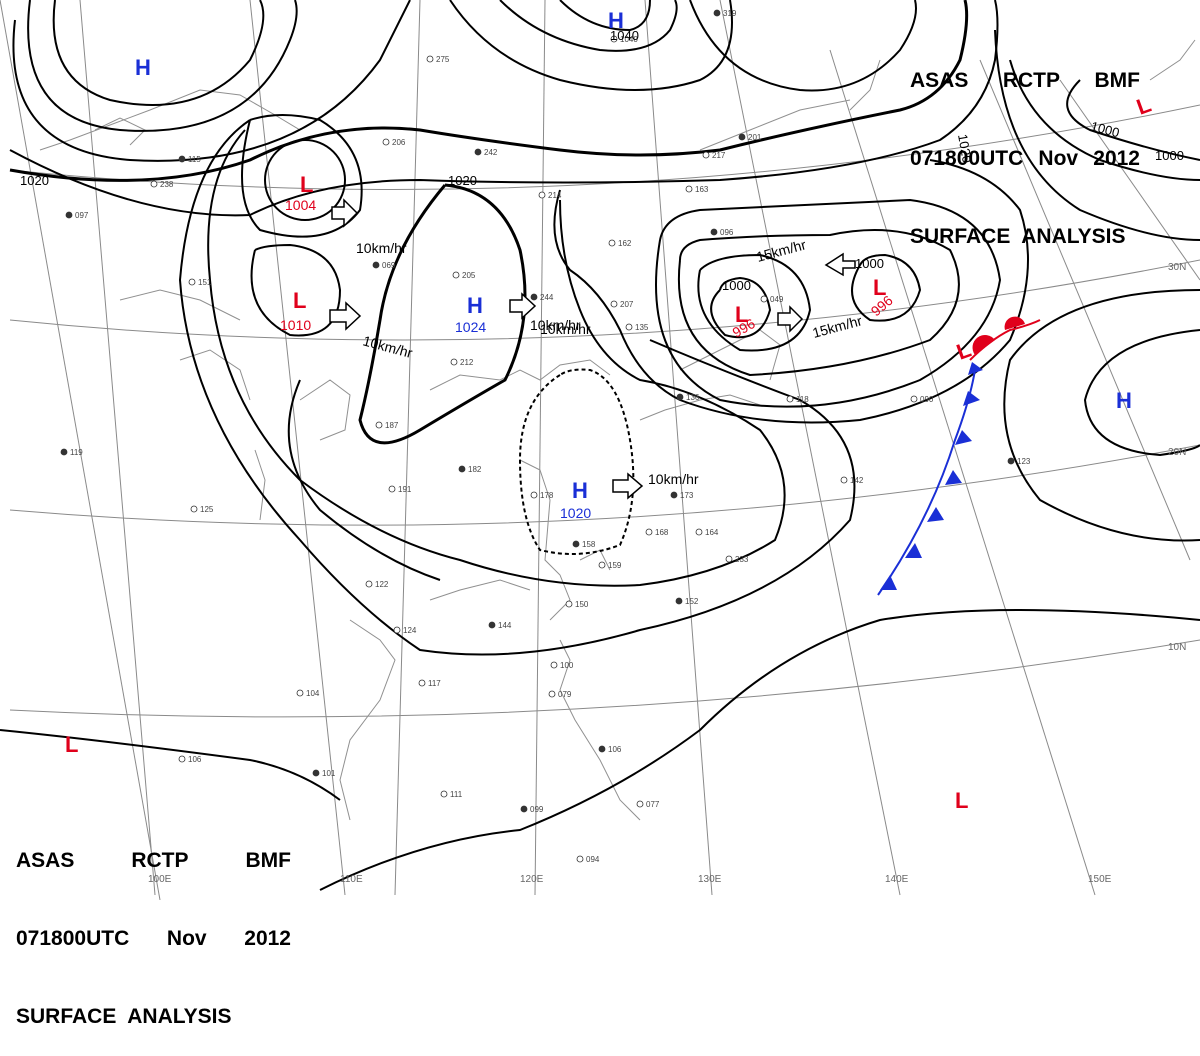 The width and height of the screenshot is (1200, 1056). I want to click on station-pressure-value: 124, so click(410, 630).